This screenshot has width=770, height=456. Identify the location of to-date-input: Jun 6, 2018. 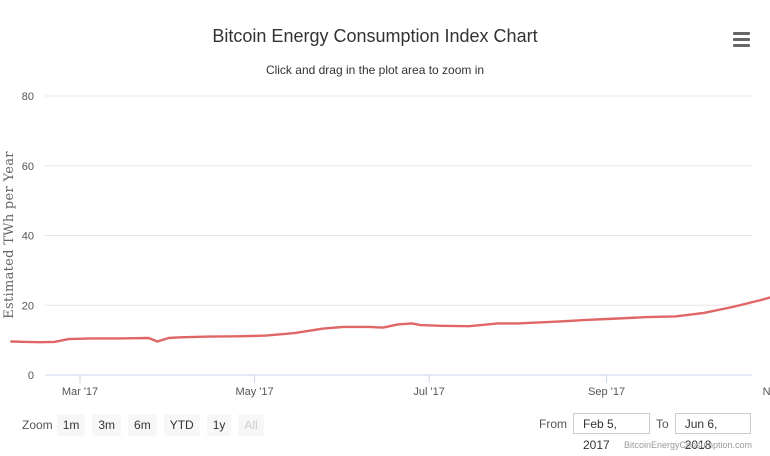
(712, 432).